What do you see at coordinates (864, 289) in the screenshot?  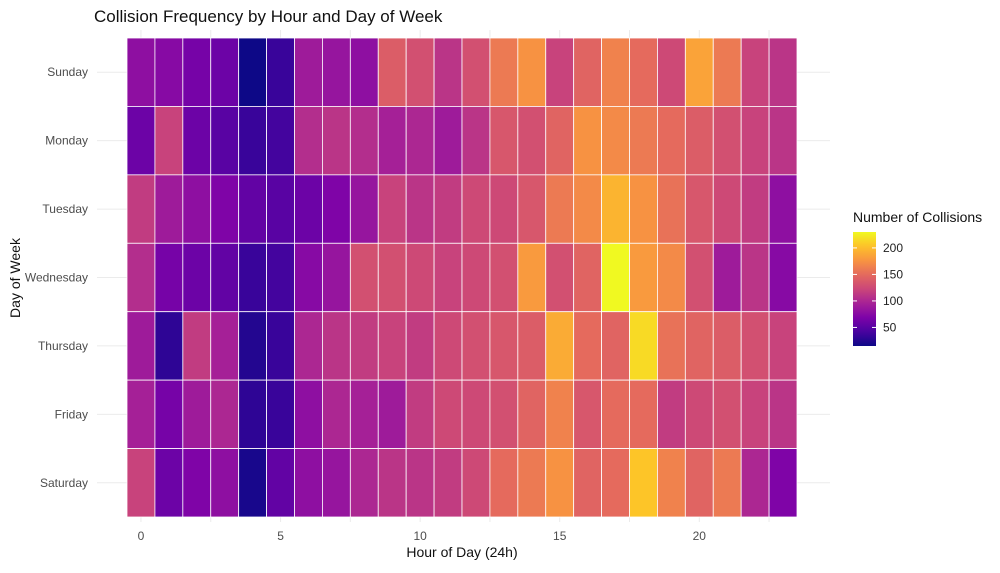 I see `legend-colorbar` at bounding box center [864, 289].